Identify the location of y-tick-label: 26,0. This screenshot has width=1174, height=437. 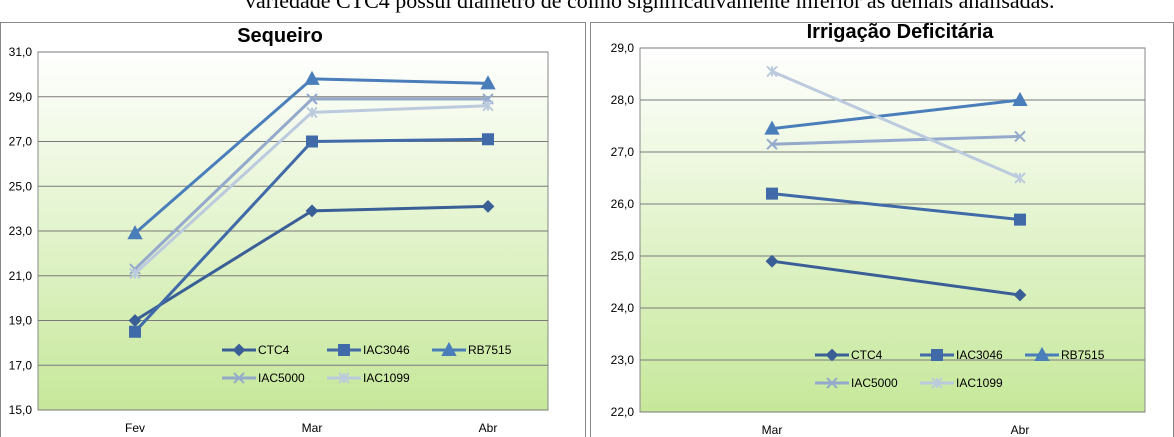
(623, 204).